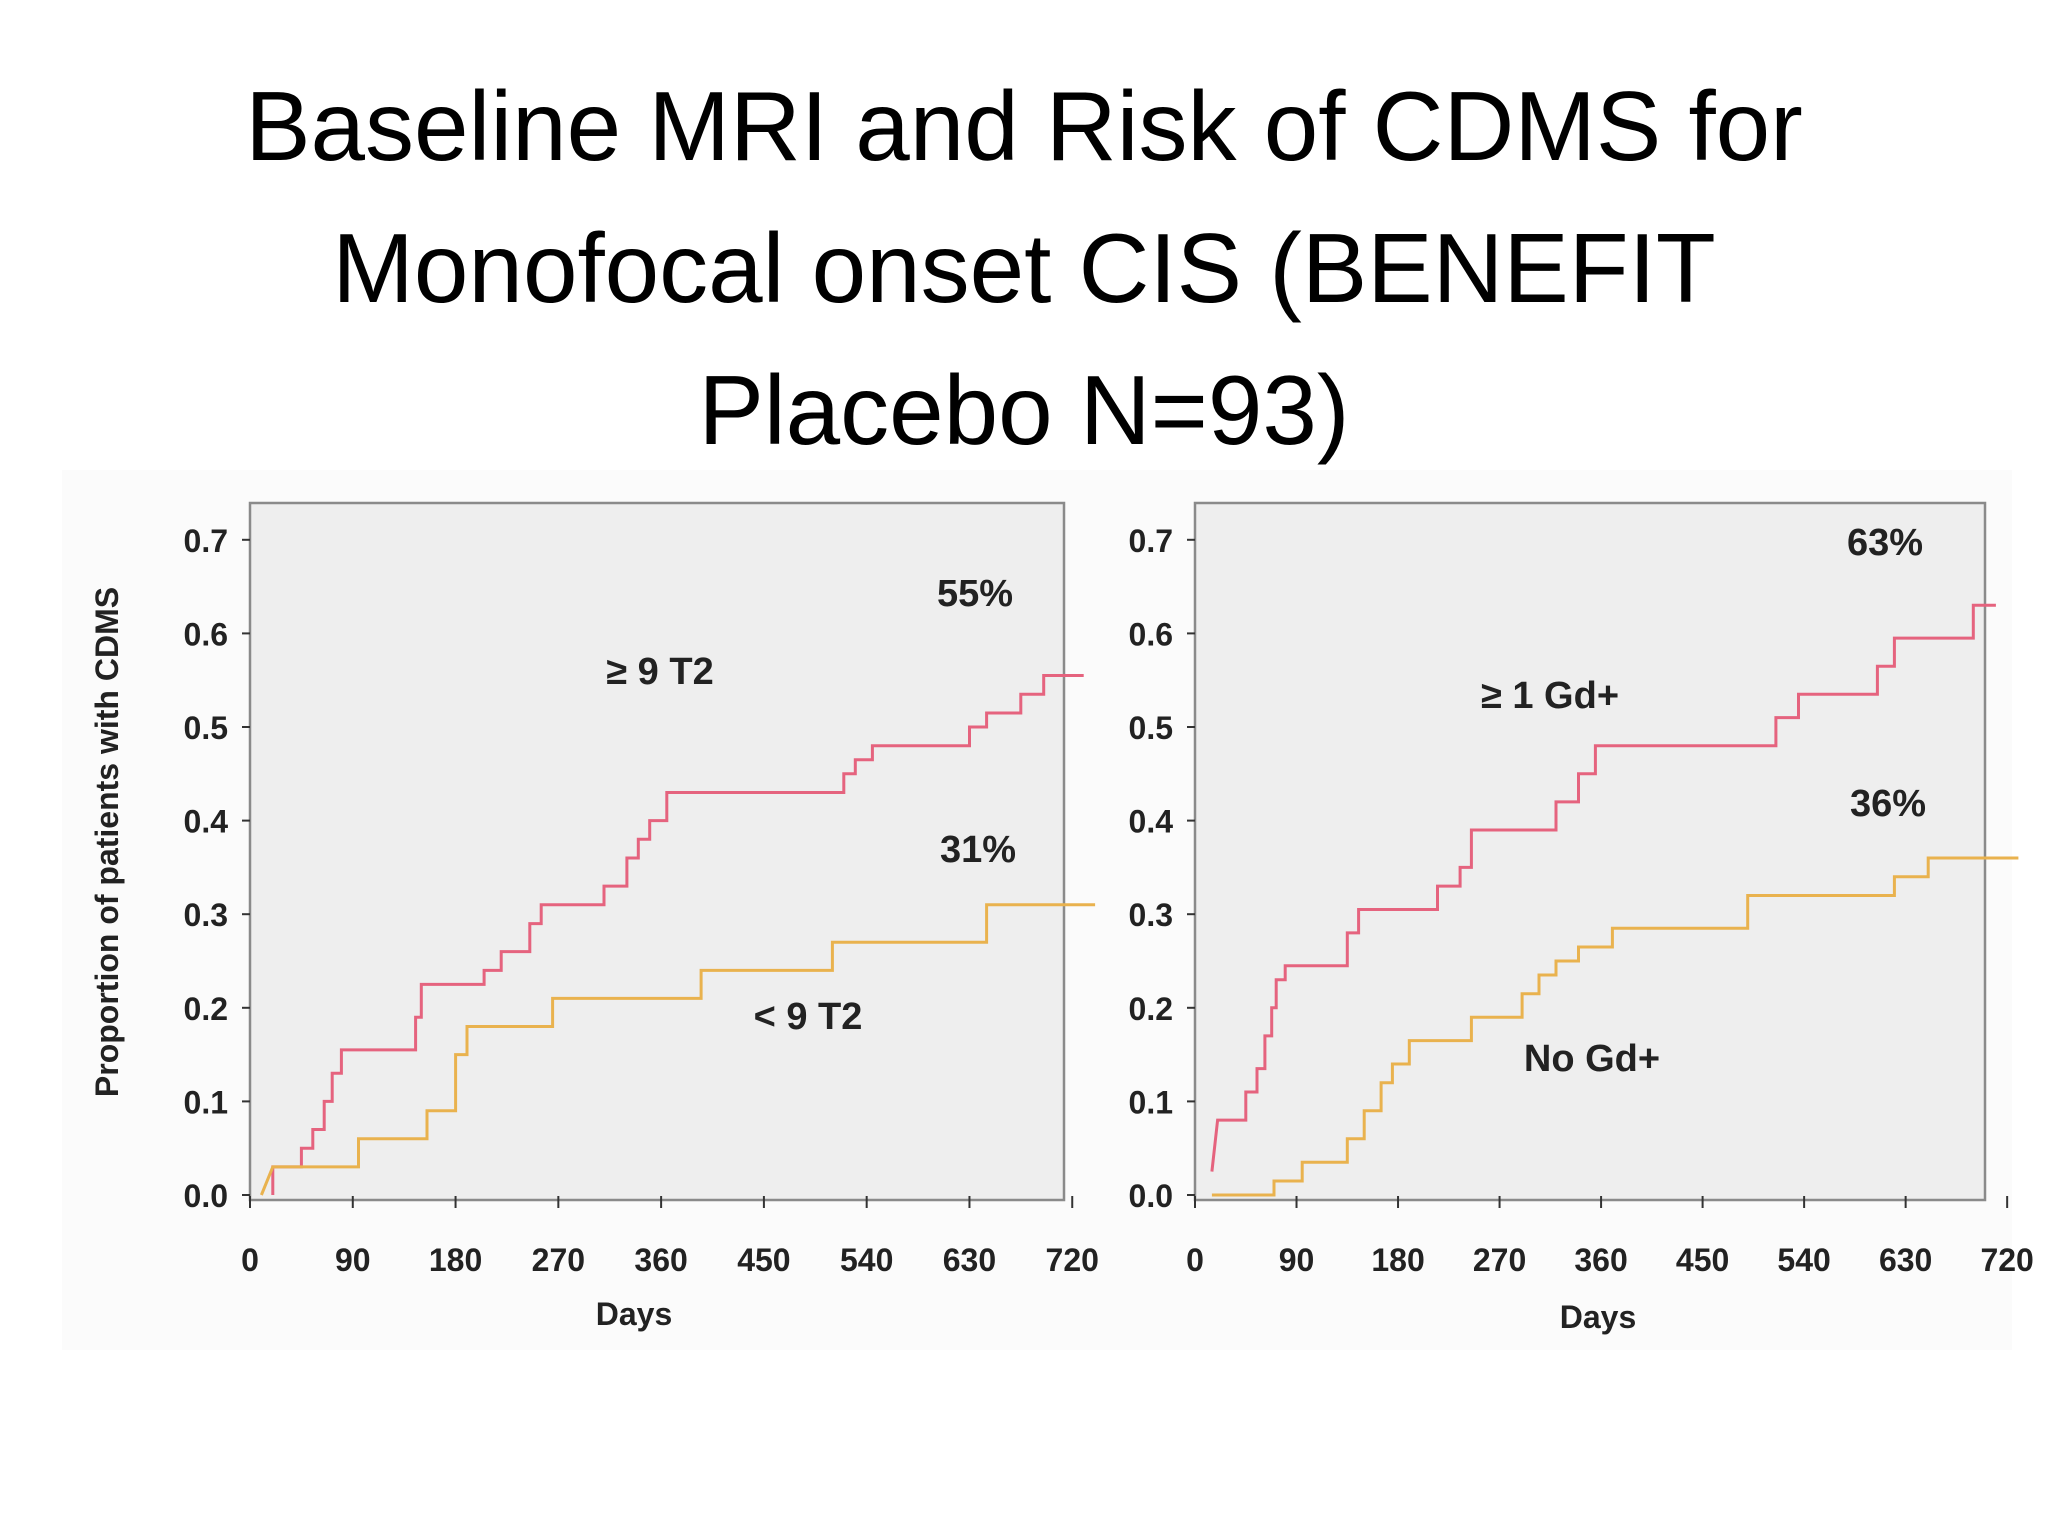  I want to click on series-label: No Gd+, so click(1592, 1059).